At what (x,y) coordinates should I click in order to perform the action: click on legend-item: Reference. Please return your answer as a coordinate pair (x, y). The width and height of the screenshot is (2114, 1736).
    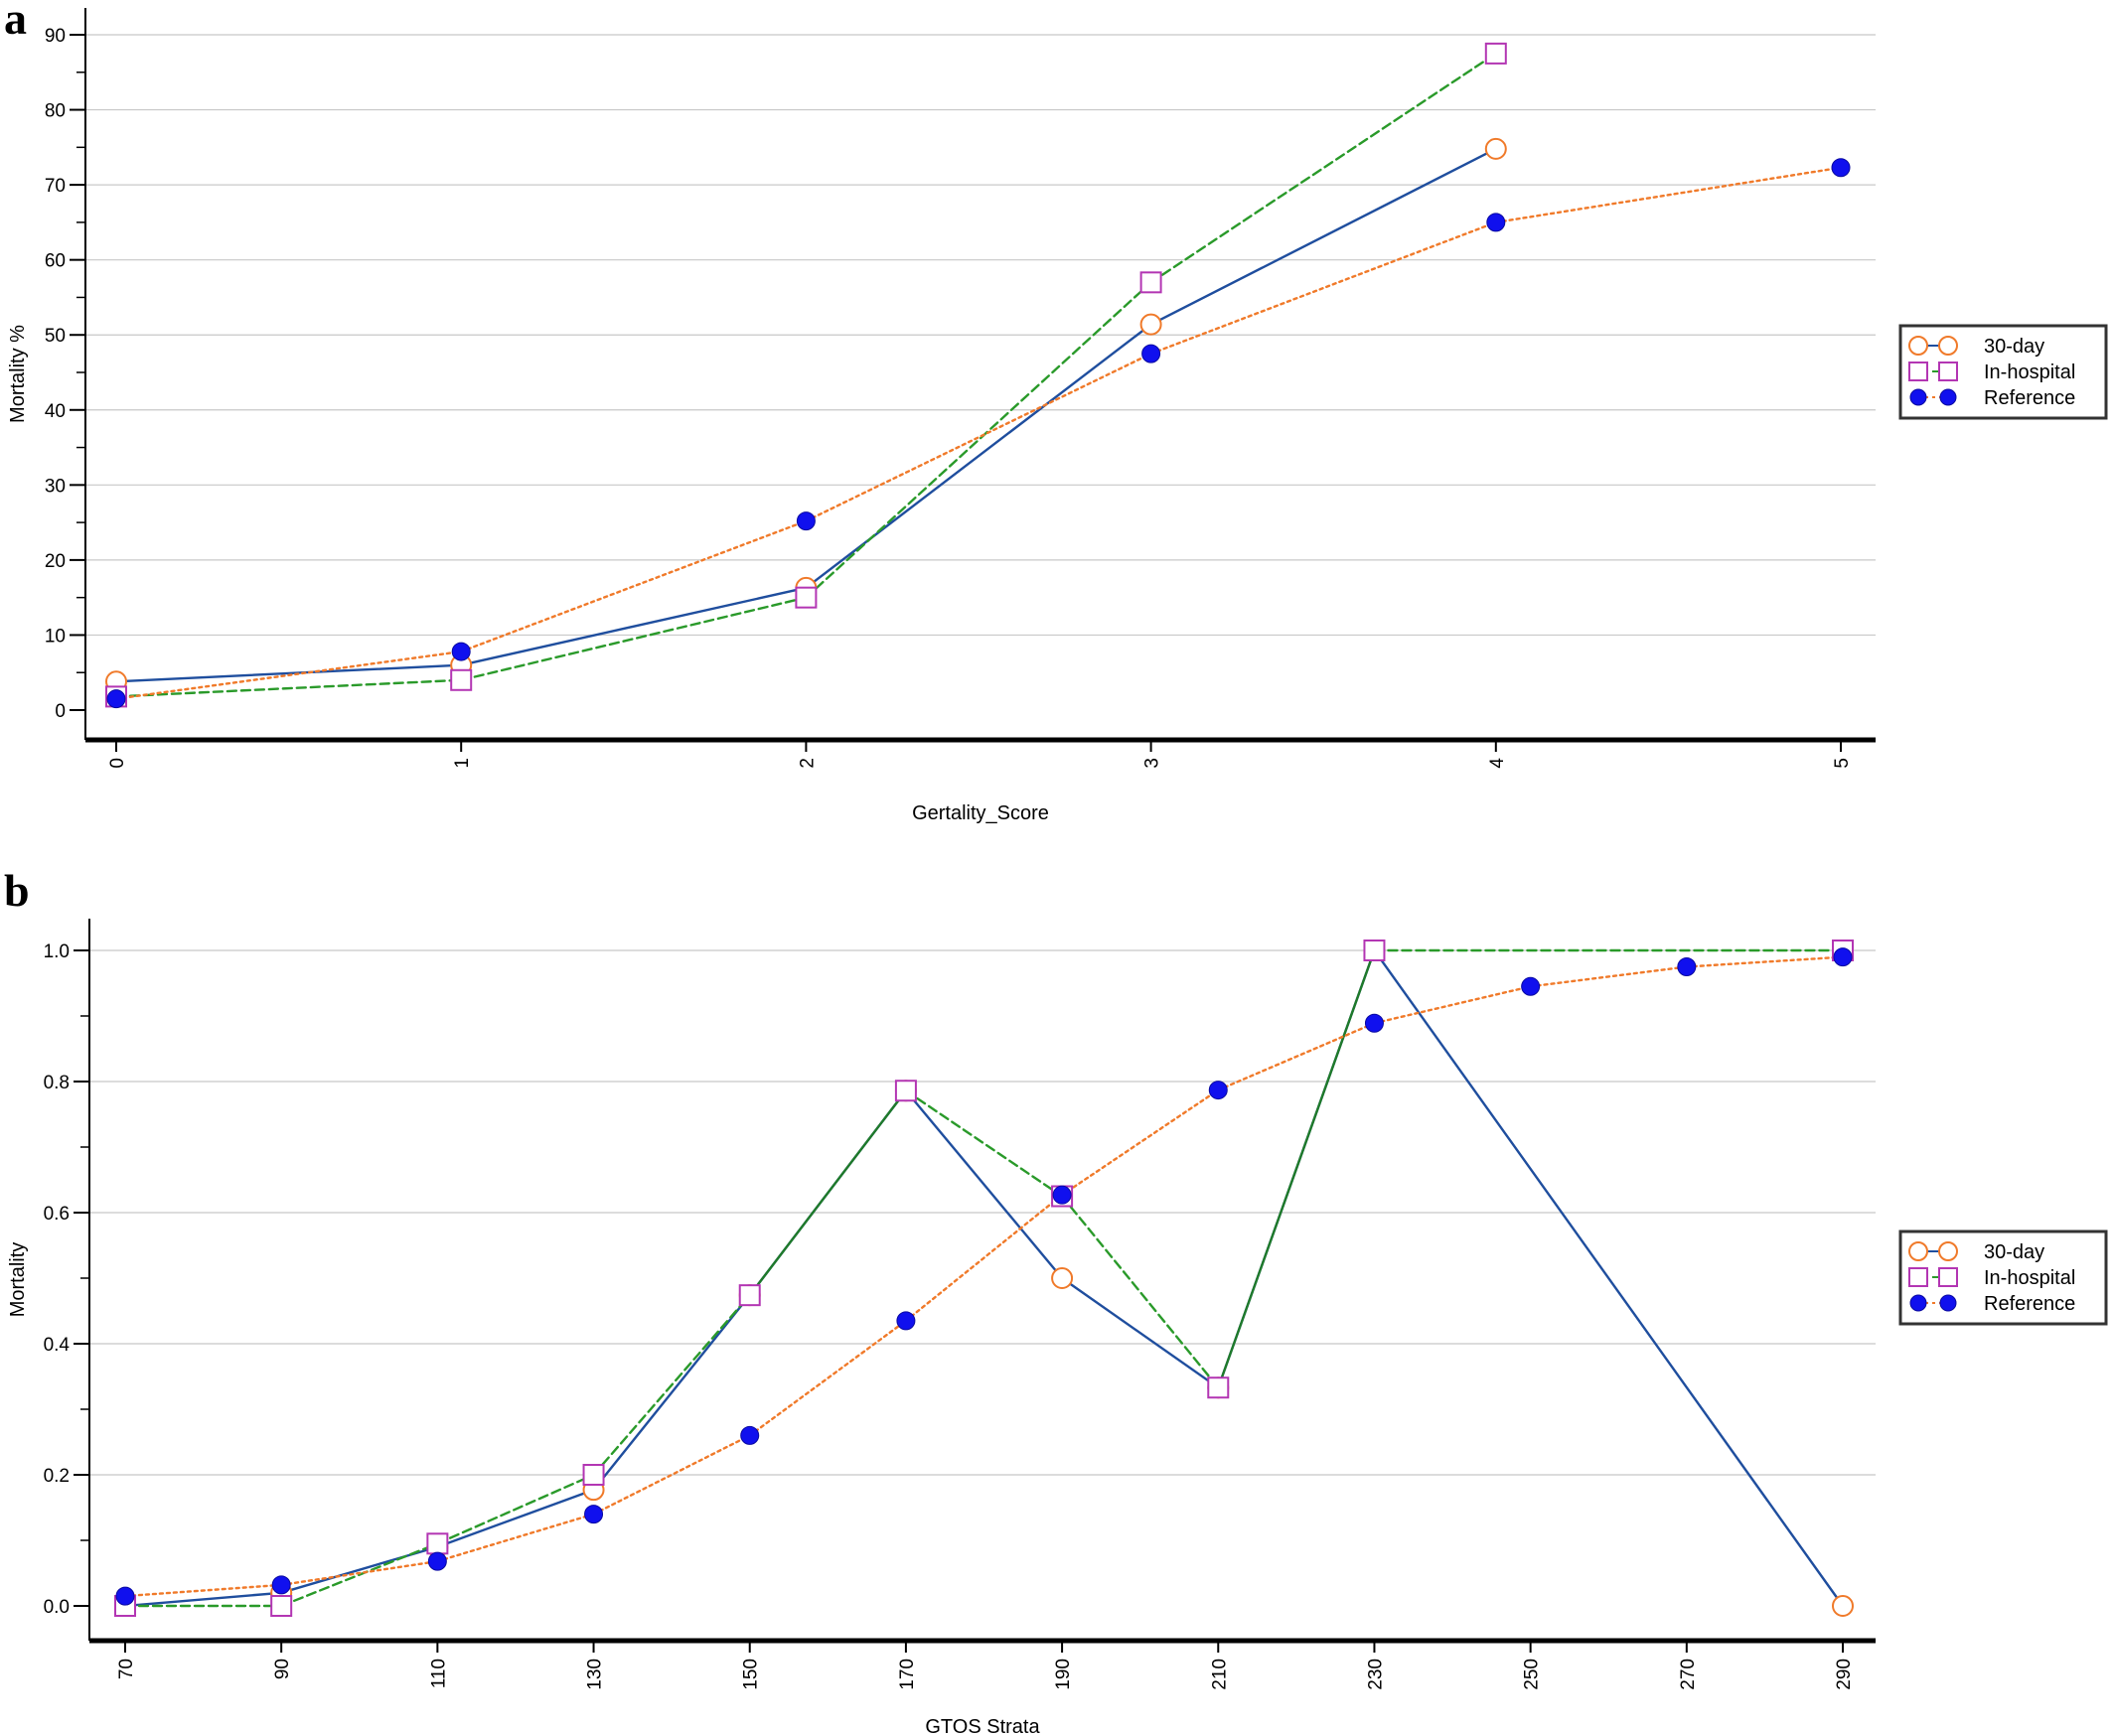
    Looking at the image, I should click on (1992, 1304).